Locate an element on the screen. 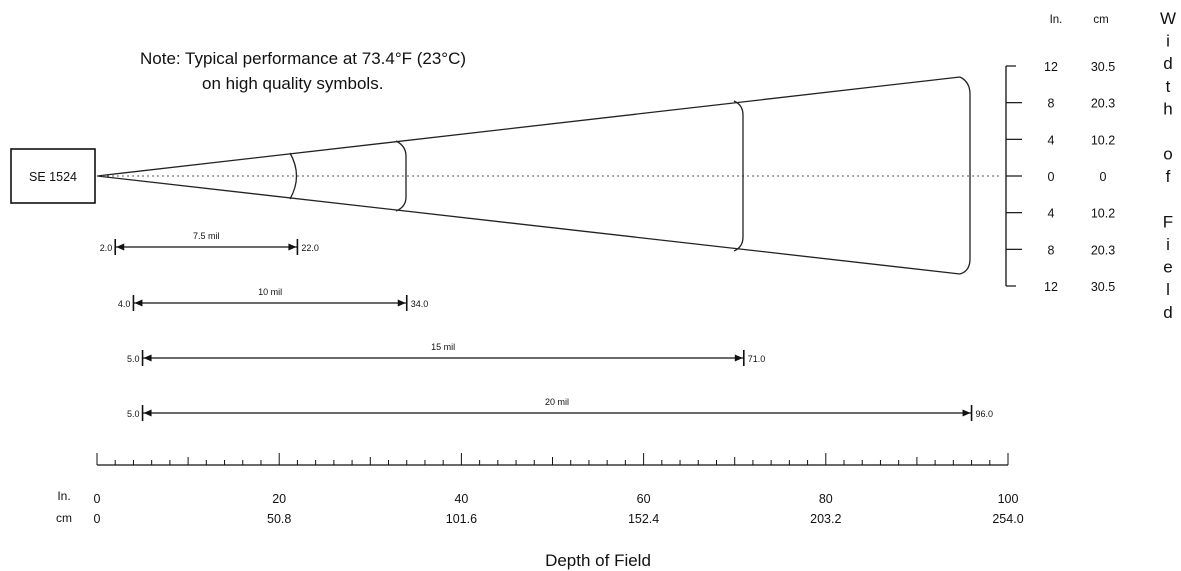 Image resolution: width=1181 pixels, height=571 pixels. range-min-label: 2.0 is located at coordinates (106, 248).